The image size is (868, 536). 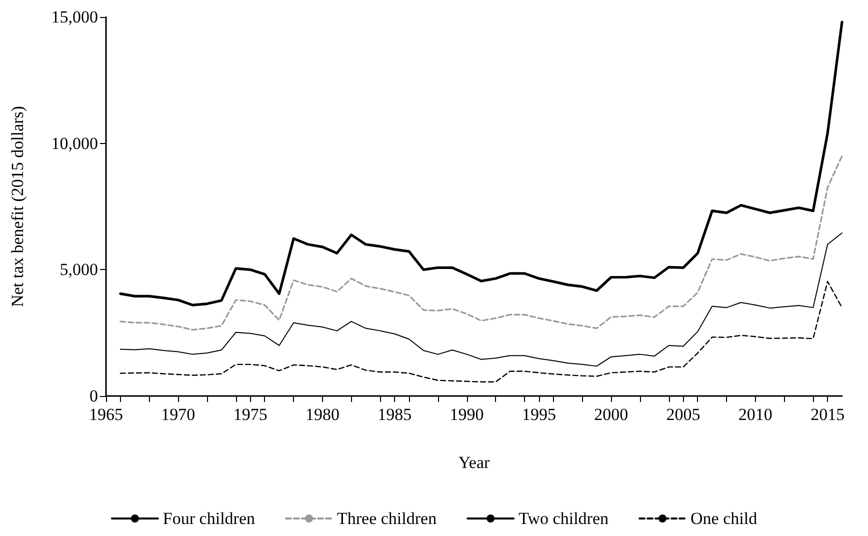 What do you see at coordinates (74, 17) in the screenshot?
I see `y-tick-label: 15,000` at bounding box center [74, 17].